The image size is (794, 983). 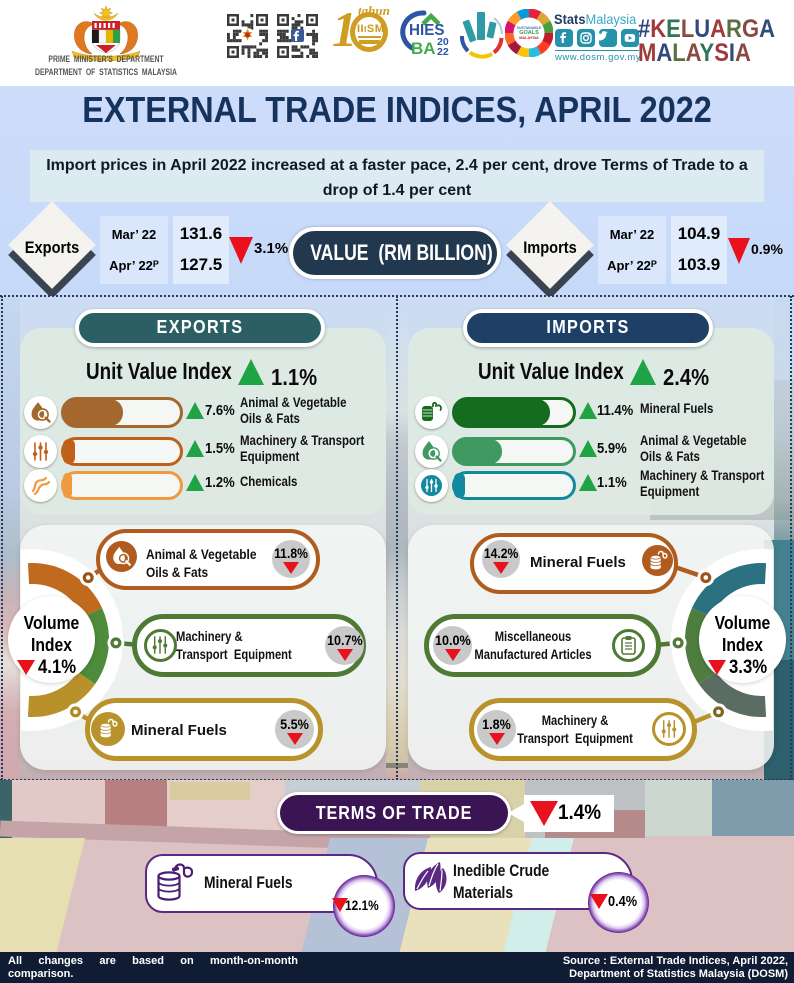 I want to click on svg-text: GOALS, so click(x=529, y=33).